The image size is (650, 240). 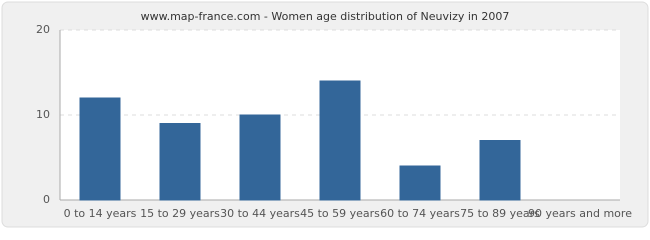 I want to click on x-tick-label: 90 years and more, so click(x=580, y=213).